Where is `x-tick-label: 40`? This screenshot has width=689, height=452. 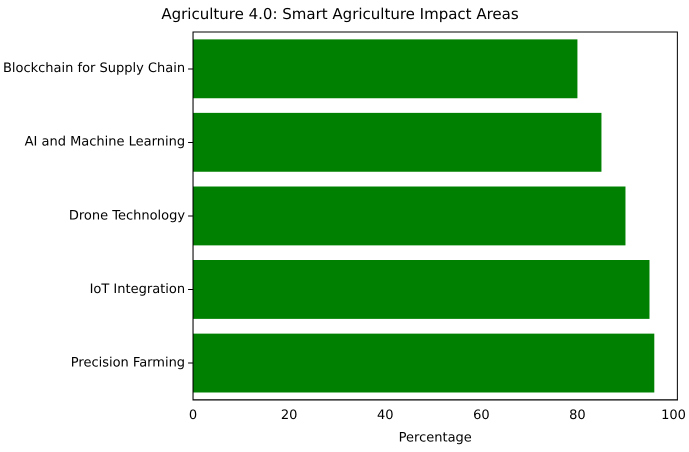 x-tick-label: 40 is located at coordinates (385, 415).